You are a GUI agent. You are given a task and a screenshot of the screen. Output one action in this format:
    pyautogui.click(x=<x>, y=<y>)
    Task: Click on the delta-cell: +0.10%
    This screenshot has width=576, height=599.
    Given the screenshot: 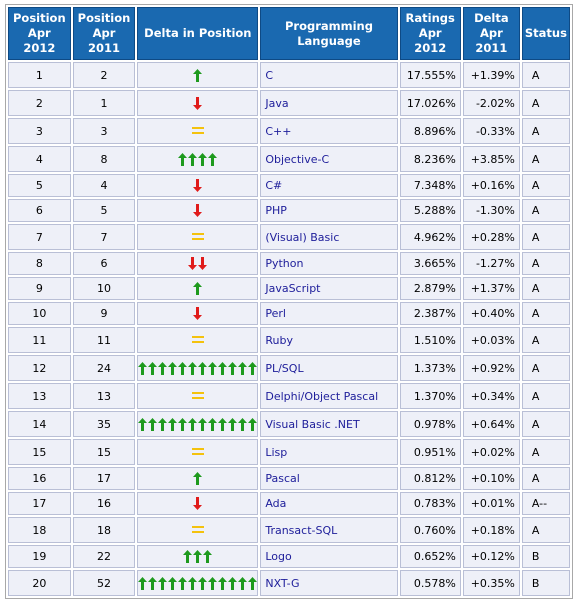 What is the action you would take?
    pyautogui.click(x=491, y=478)
    